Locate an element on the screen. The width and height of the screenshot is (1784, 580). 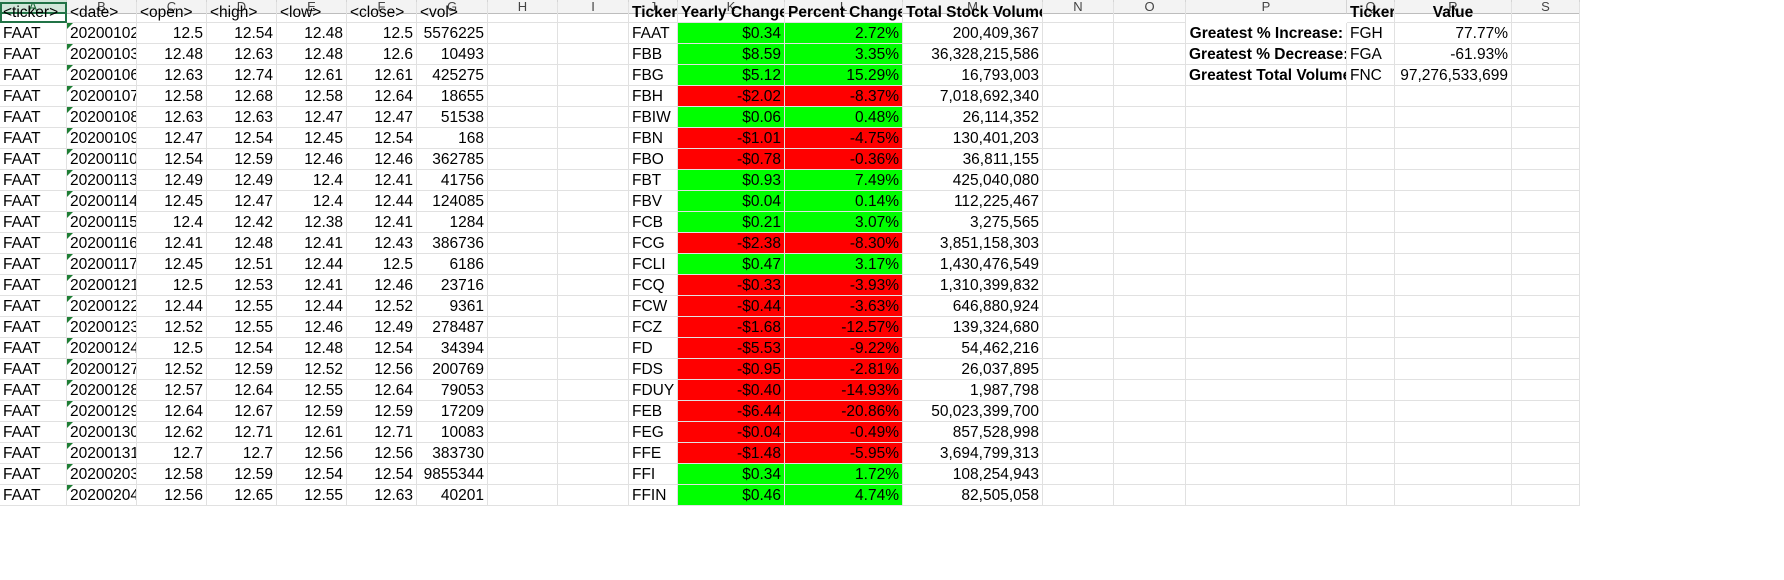
percent-change-cell: 3.07% is located at coordinates (844, 222).